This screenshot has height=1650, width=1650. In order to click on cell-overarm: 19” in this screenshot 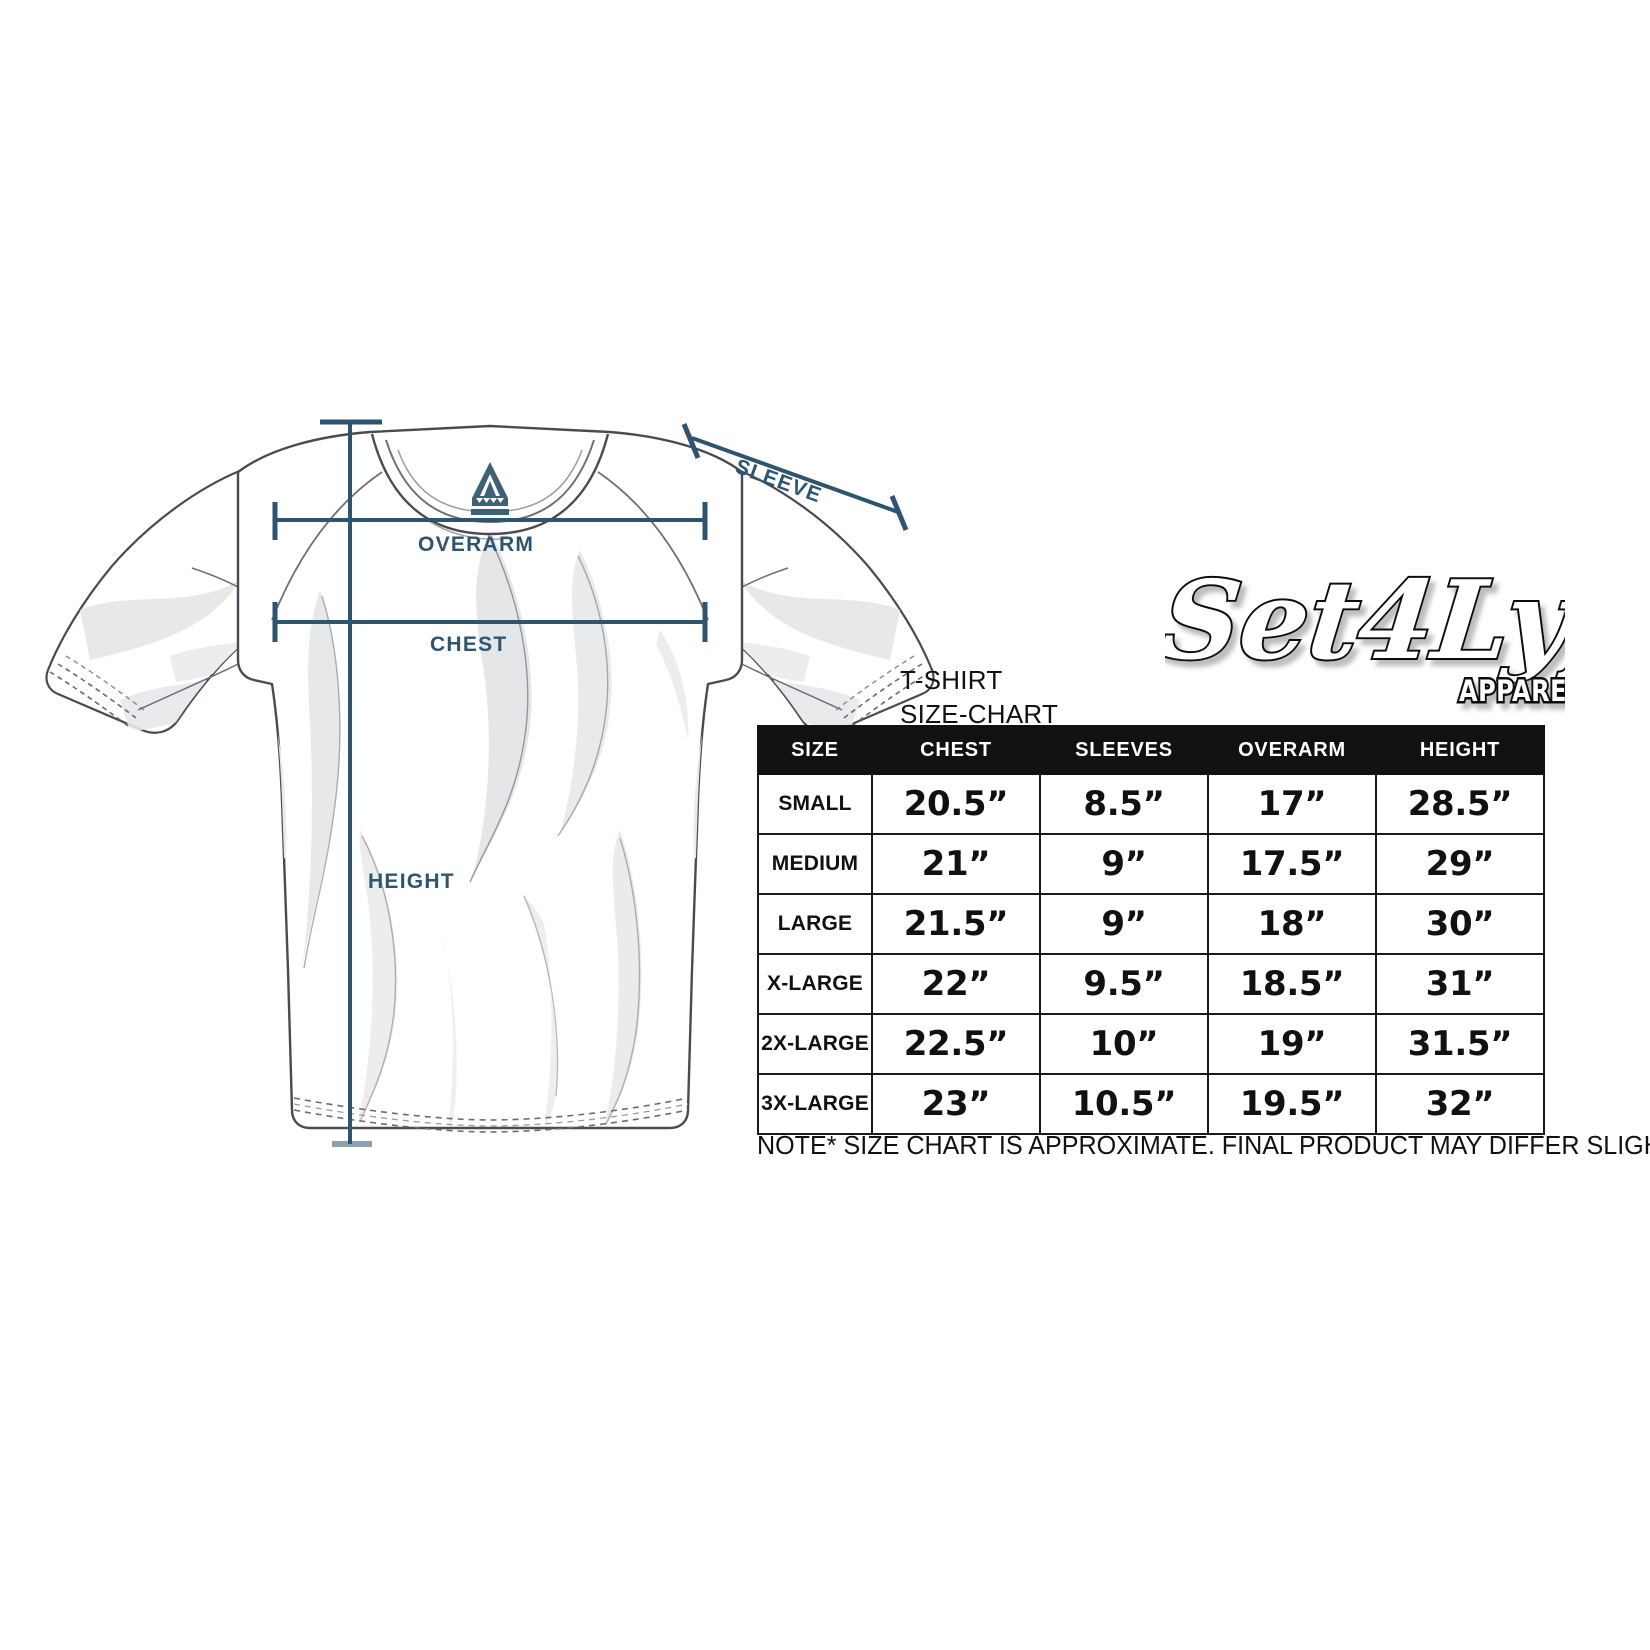, I will do `click(1292, 1044)`.